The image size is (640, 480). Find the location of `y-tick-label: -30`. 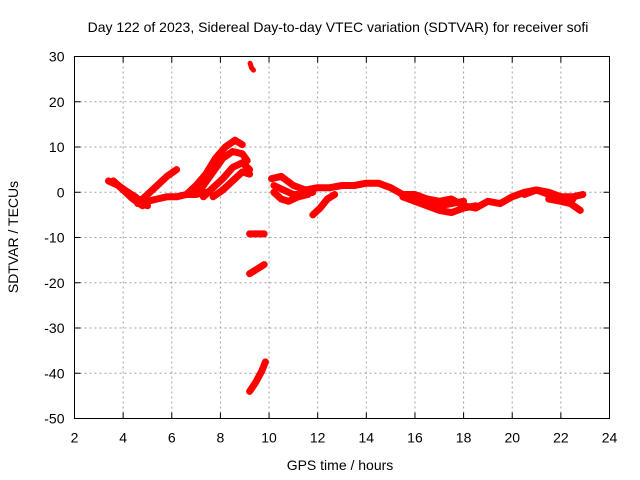

y-tick-label: -30 is located at coordinates (54, 328).